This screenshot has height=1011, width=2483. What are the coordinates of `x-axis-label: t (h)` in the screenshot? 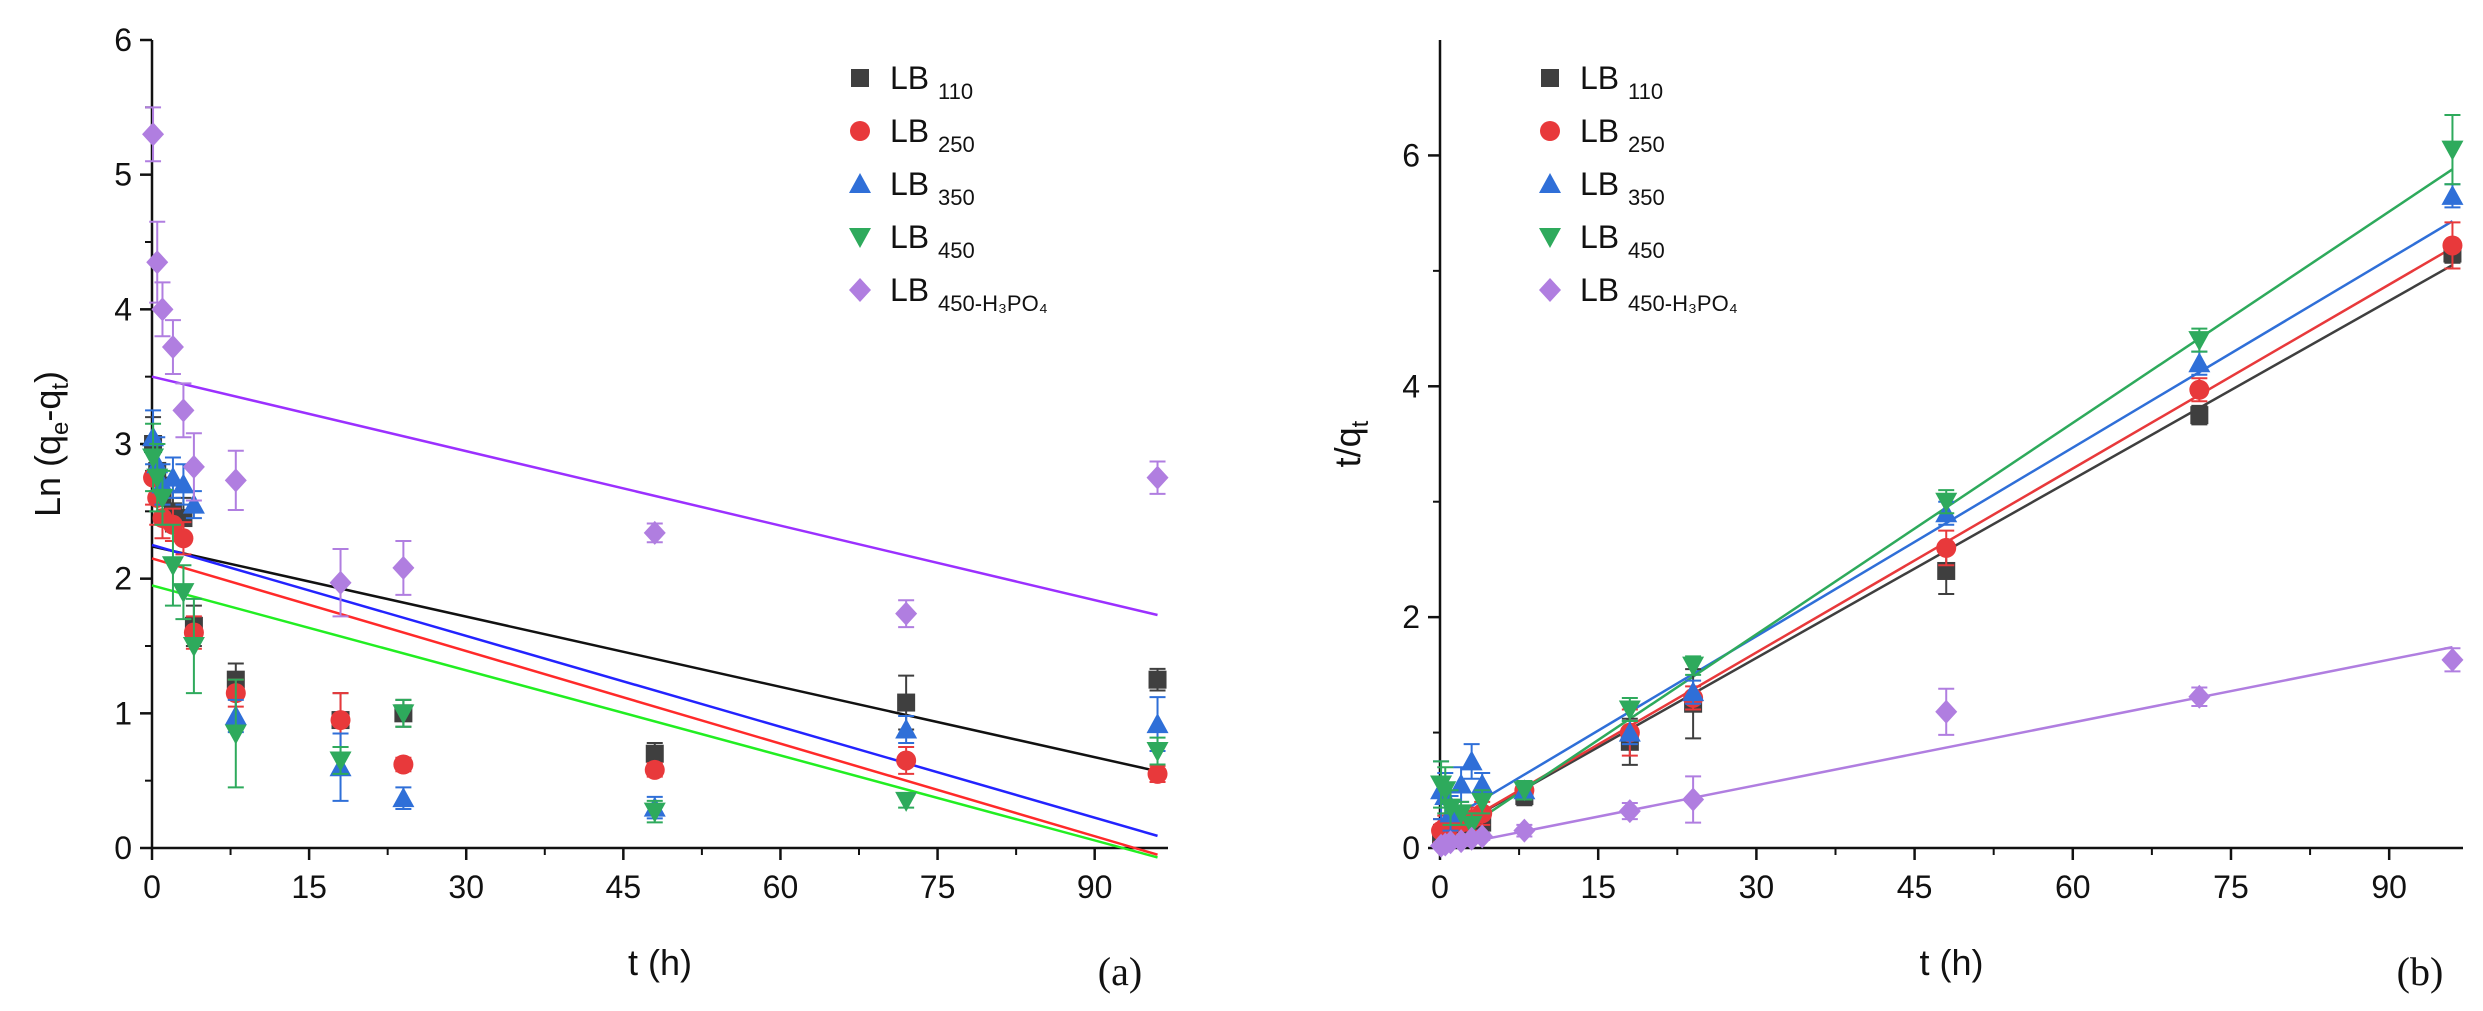 It's located at (1951, 962).